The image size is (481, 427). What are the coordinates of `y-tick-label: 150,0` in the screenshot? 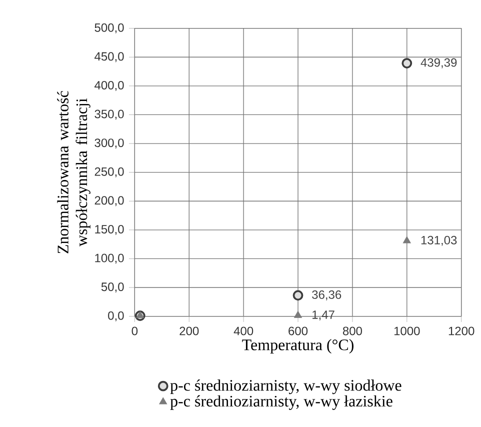 It's located at (109, 229).